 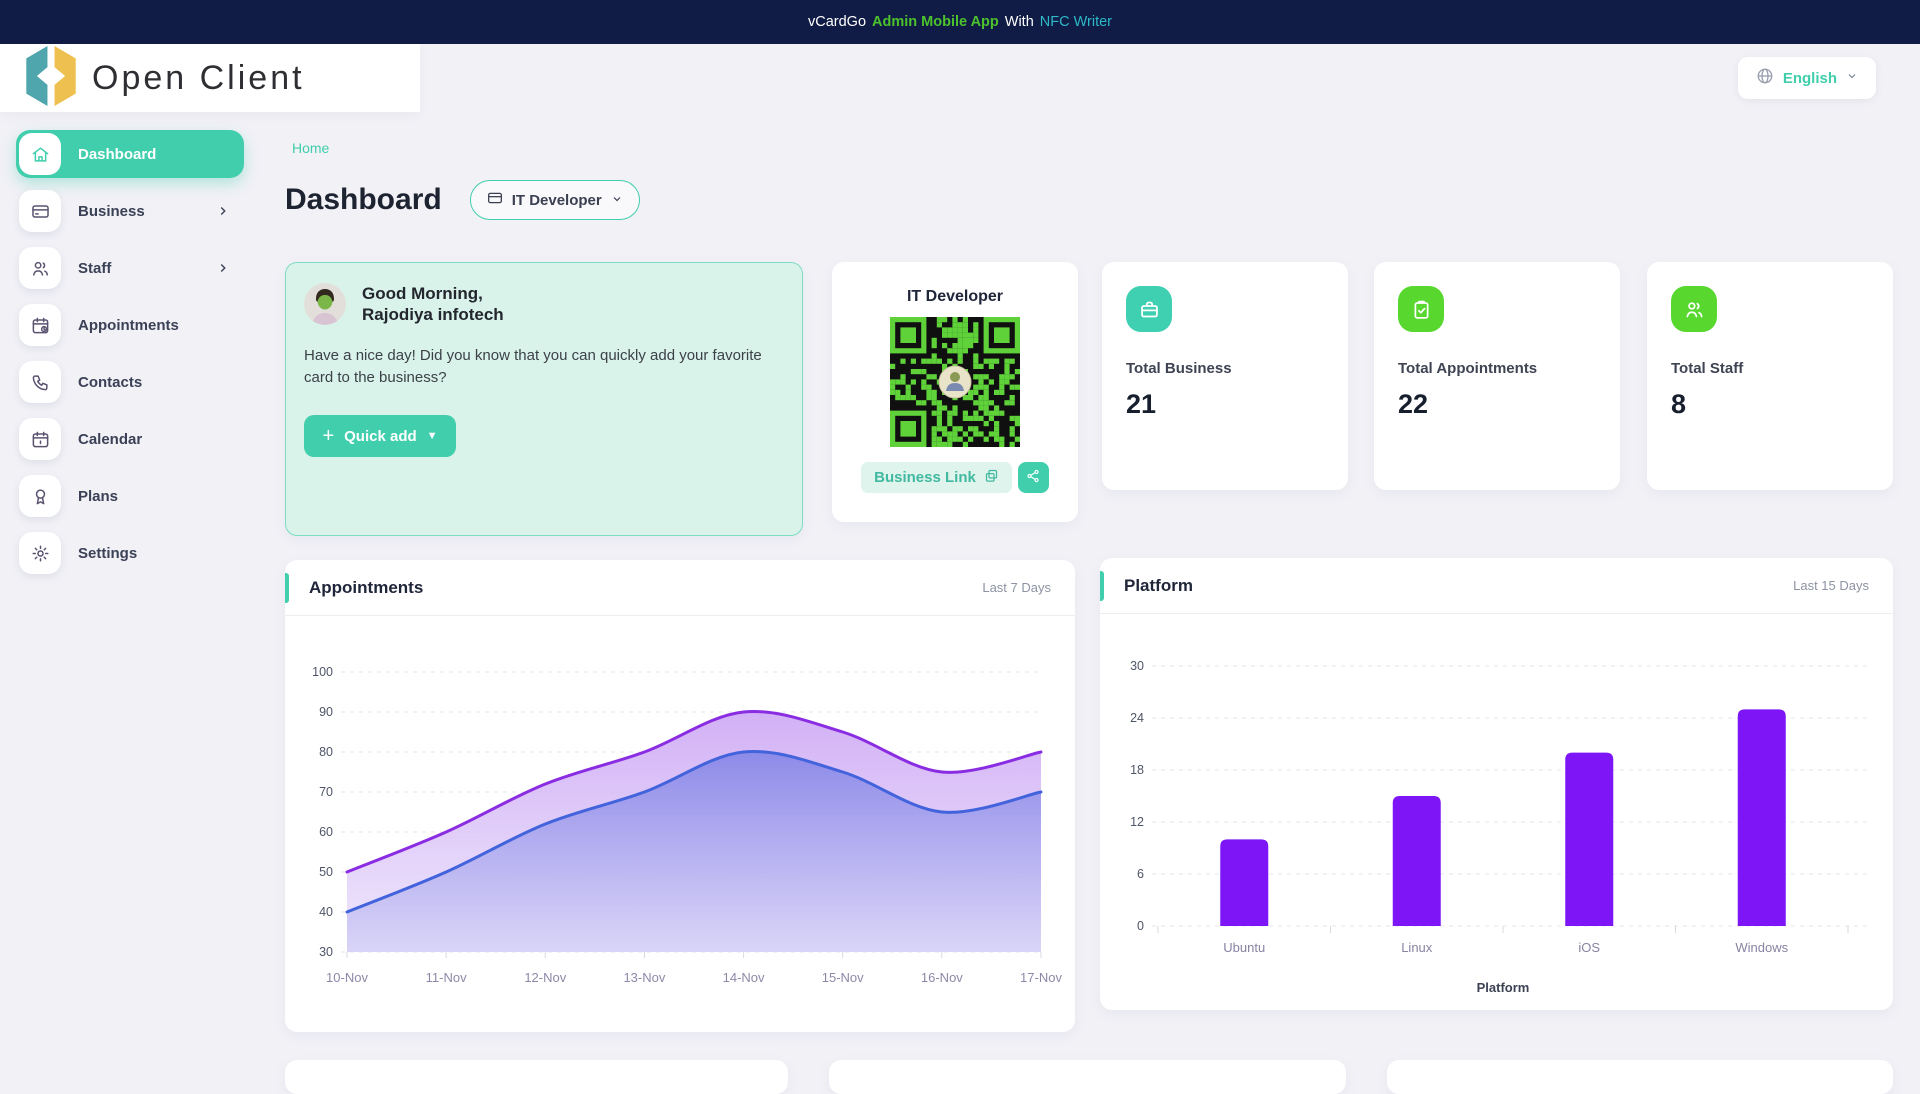 I want to click on sidebar-item-dashboard: Dashboard, so click(x=130, y=154).